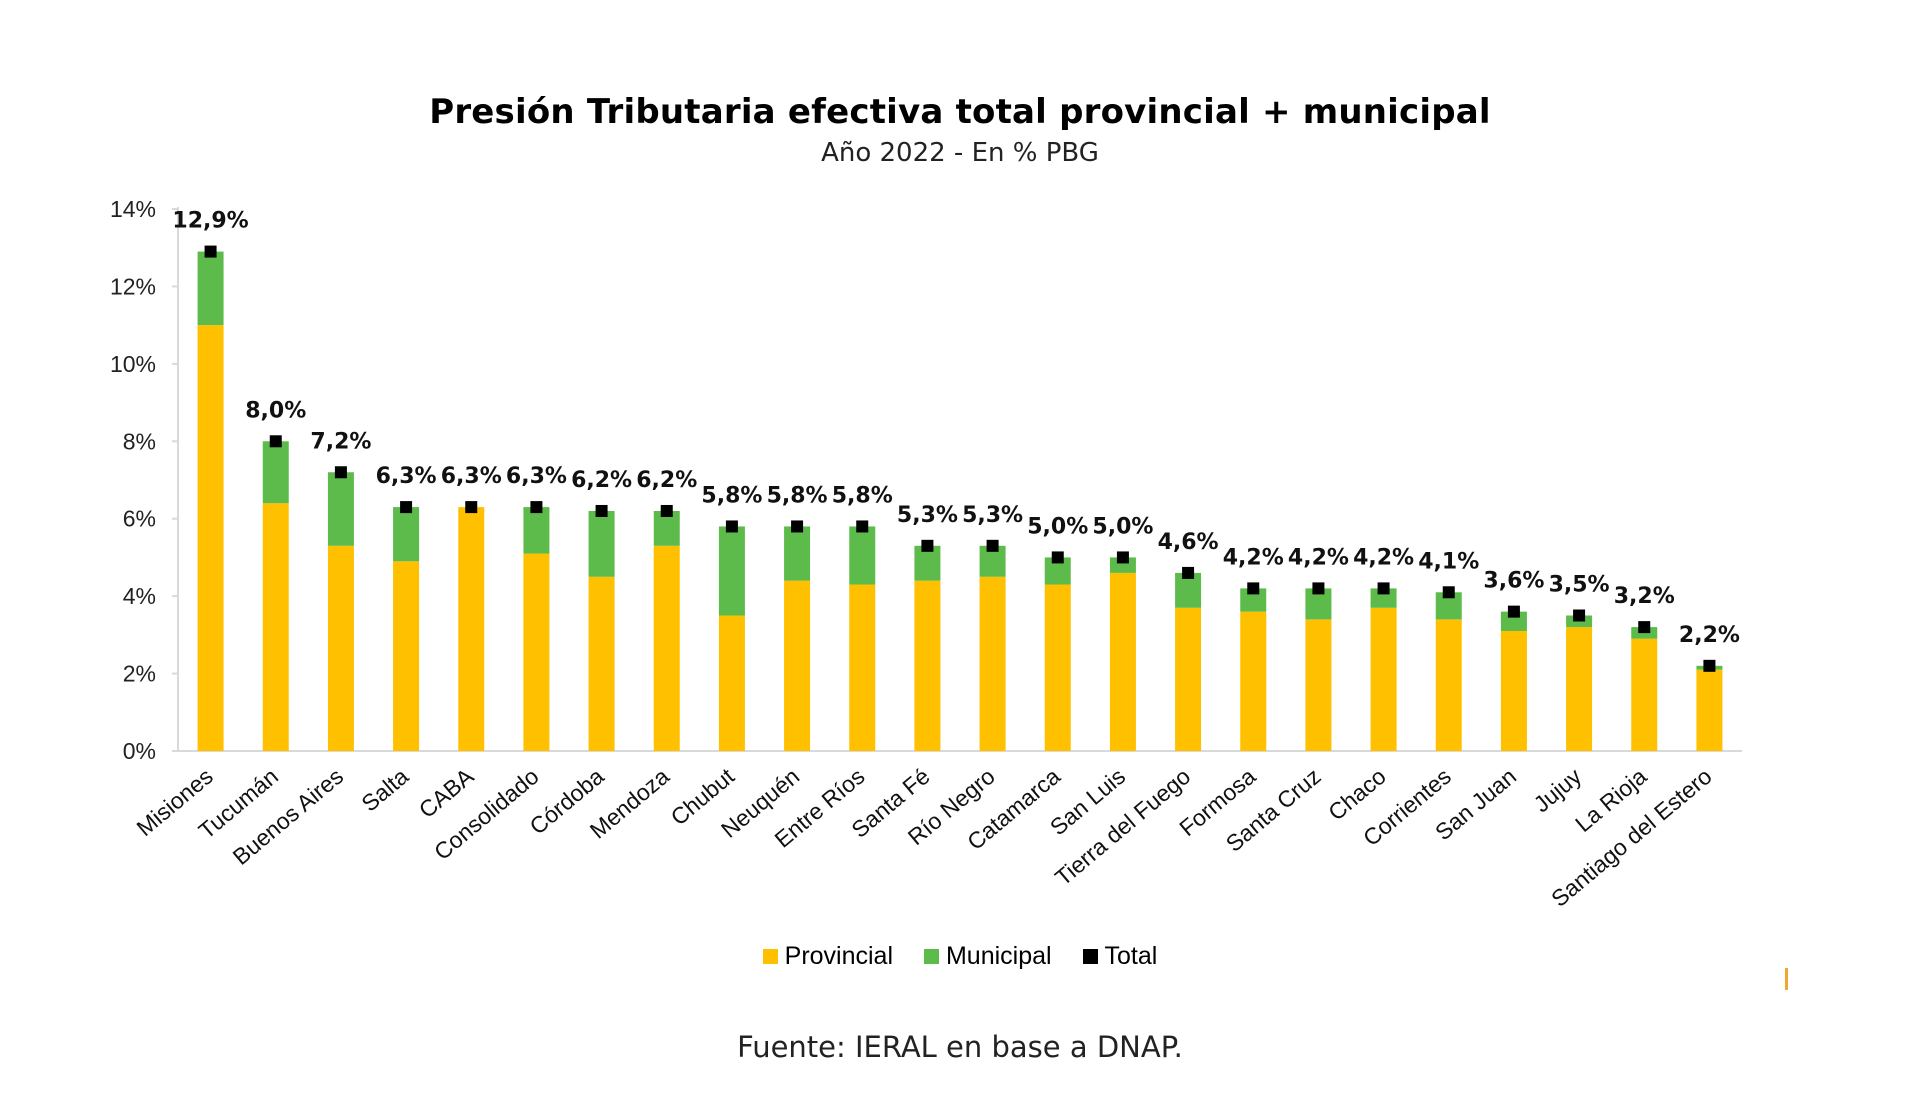 The image size is (1920, 1100). Describe the element at coordinates (340, 441) in the screenshot. I see `data-label: 7,2%` at that location.